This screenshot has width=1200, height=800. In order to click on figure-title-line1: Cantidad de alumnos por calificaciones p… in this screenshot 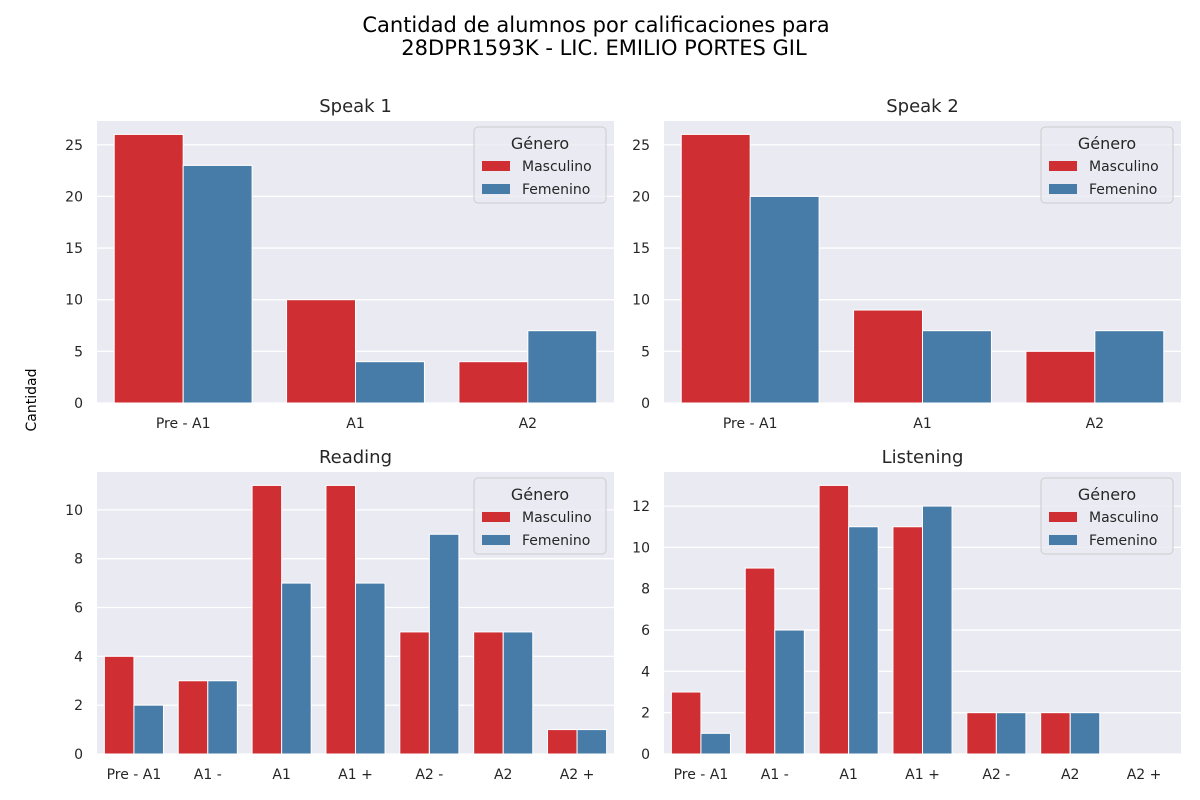, I will do `click(595, 25)`.